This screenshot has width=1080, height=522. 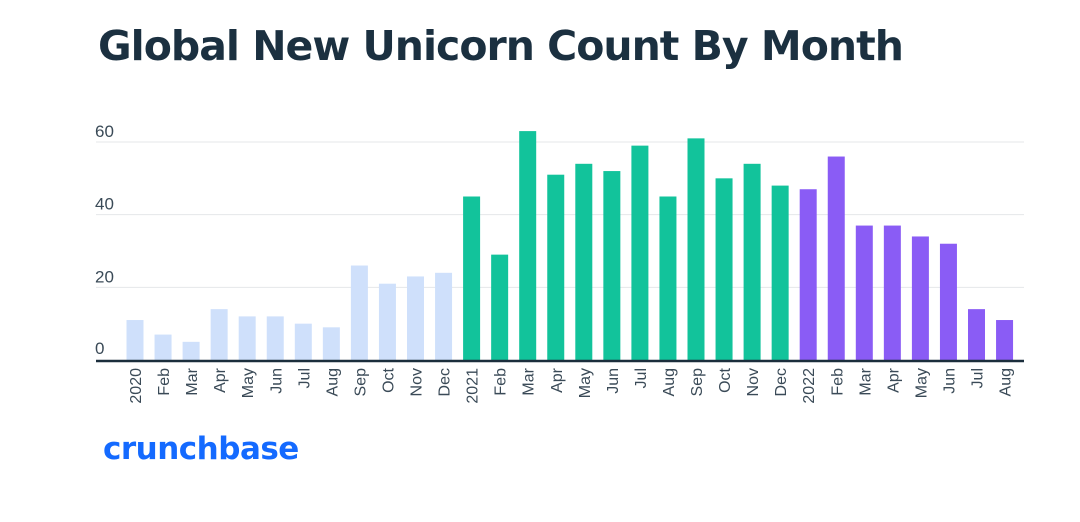 What do you see at coordinates (668, 278) in the screenshot?
I see `bar-2021-aug` at bounding box center [668, 278].